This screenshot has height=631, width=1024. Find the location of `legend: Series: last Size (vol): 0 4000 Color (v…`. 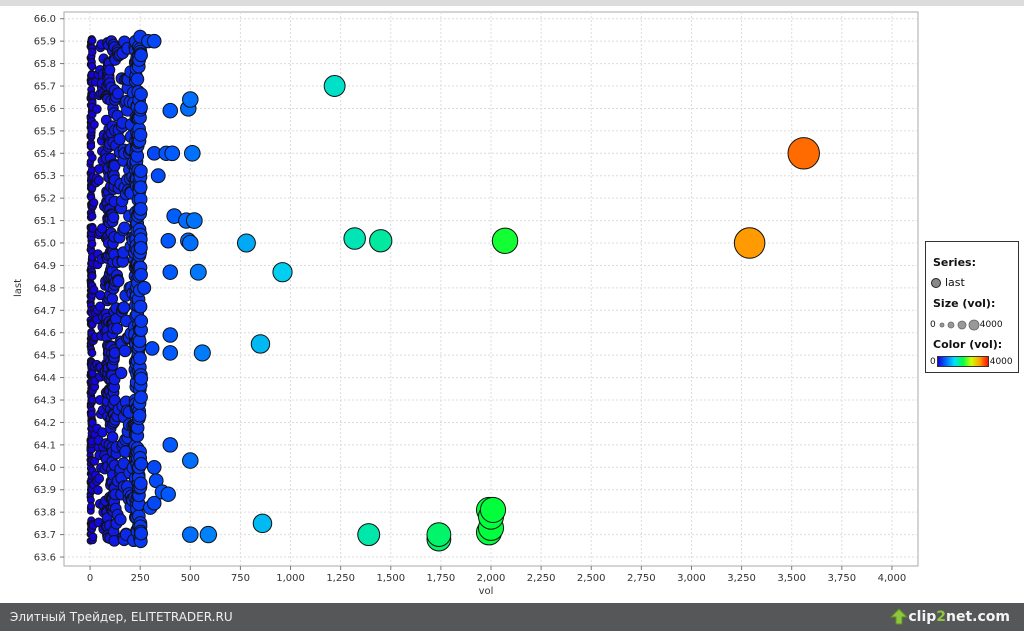

legend: Series: last Size (vol): 0 4000 Color (v… is located at coordinates (972, 307).